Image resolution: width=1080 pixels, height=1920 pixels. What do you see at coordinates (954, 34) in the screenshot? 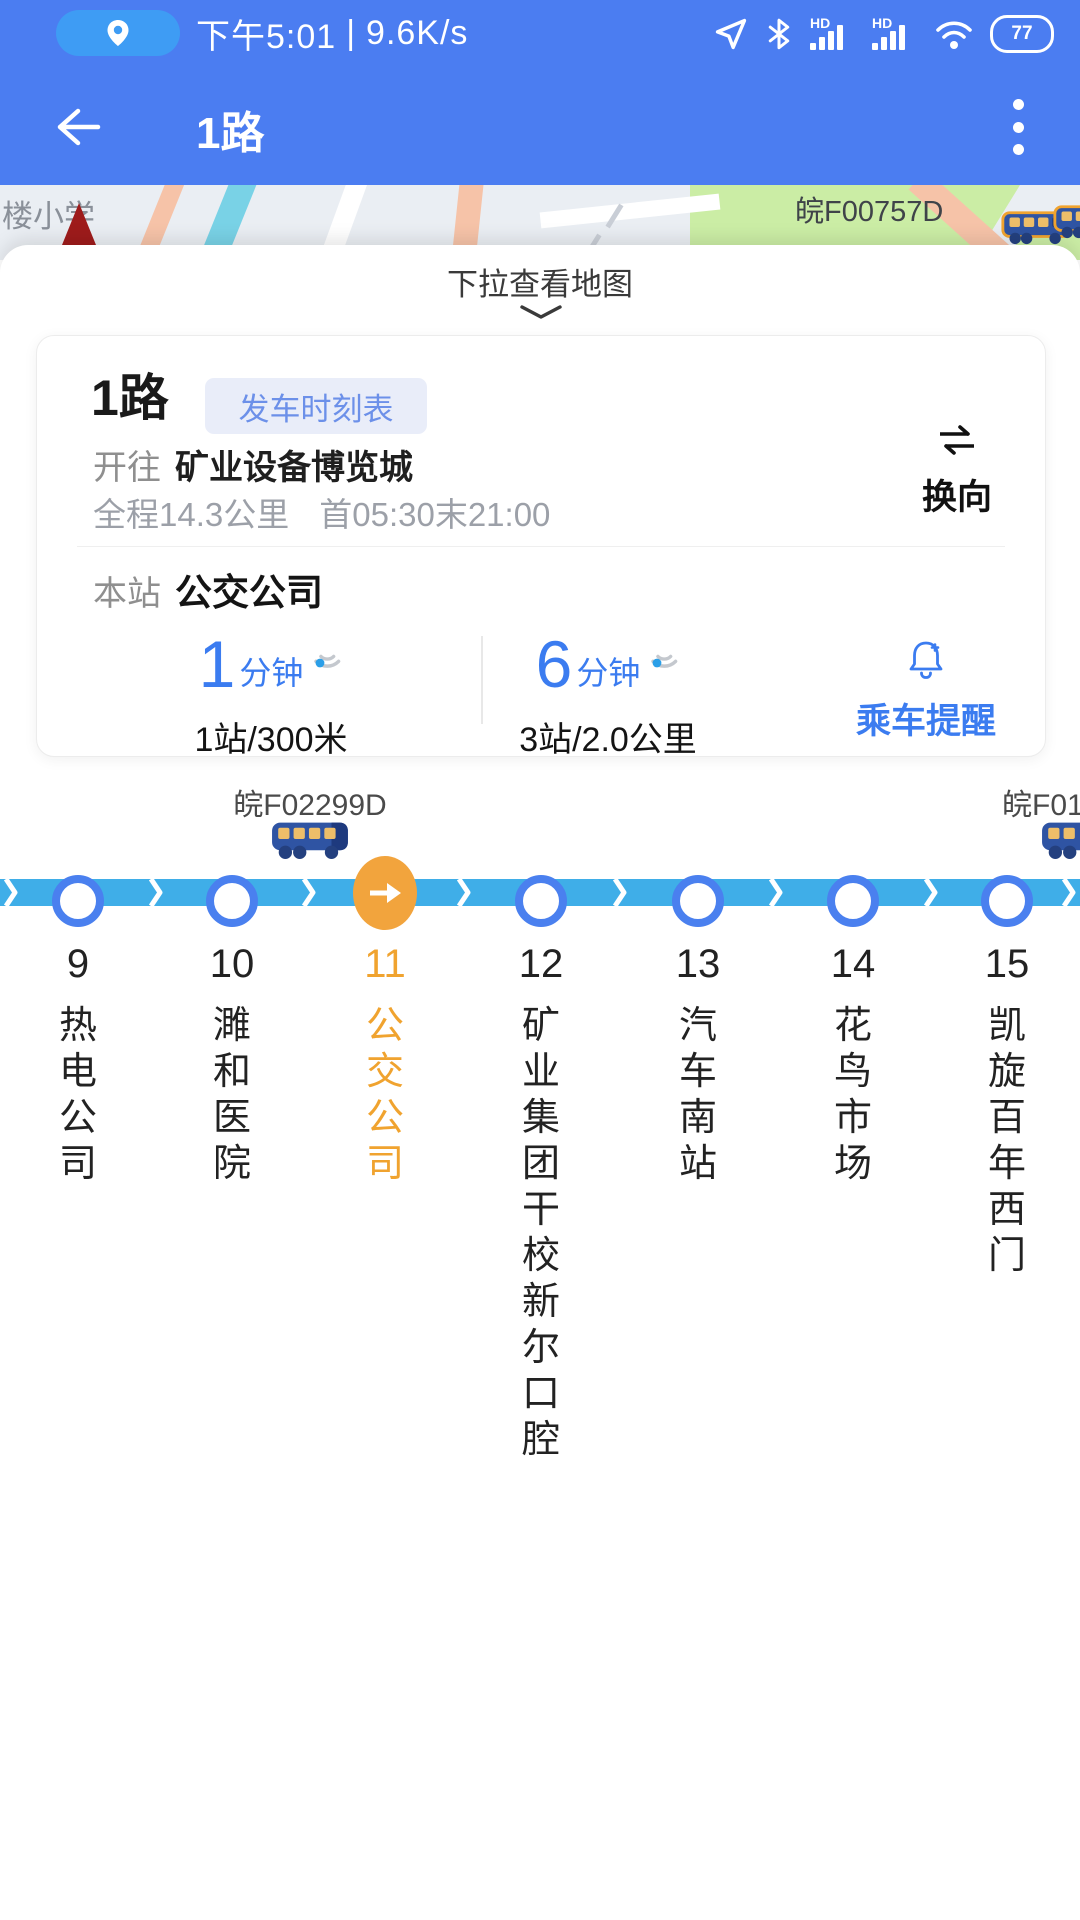
I see `wifi-icon` at bounding box center [954, 34].